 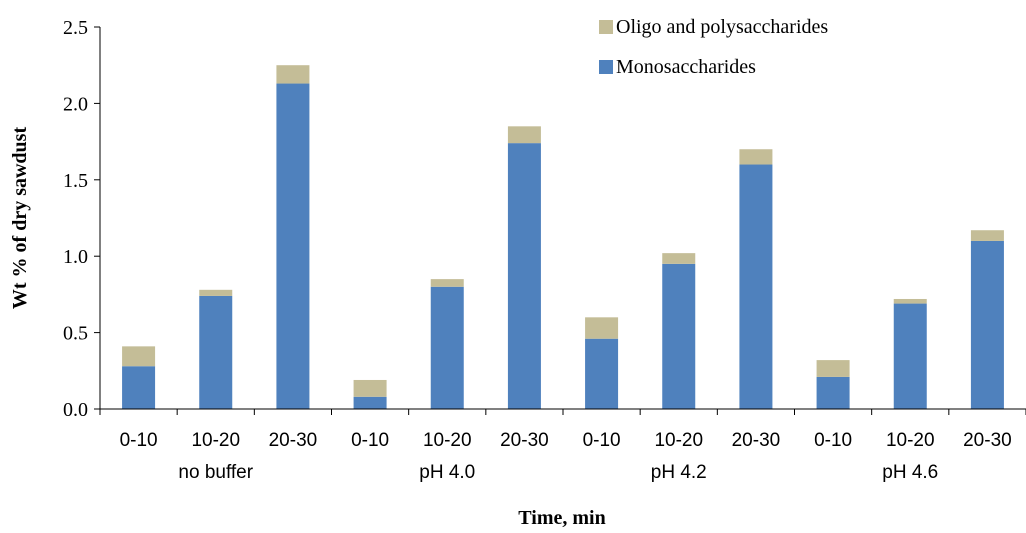 I want to click on y-tick-label: 2.5, so click(x=75, y=28).